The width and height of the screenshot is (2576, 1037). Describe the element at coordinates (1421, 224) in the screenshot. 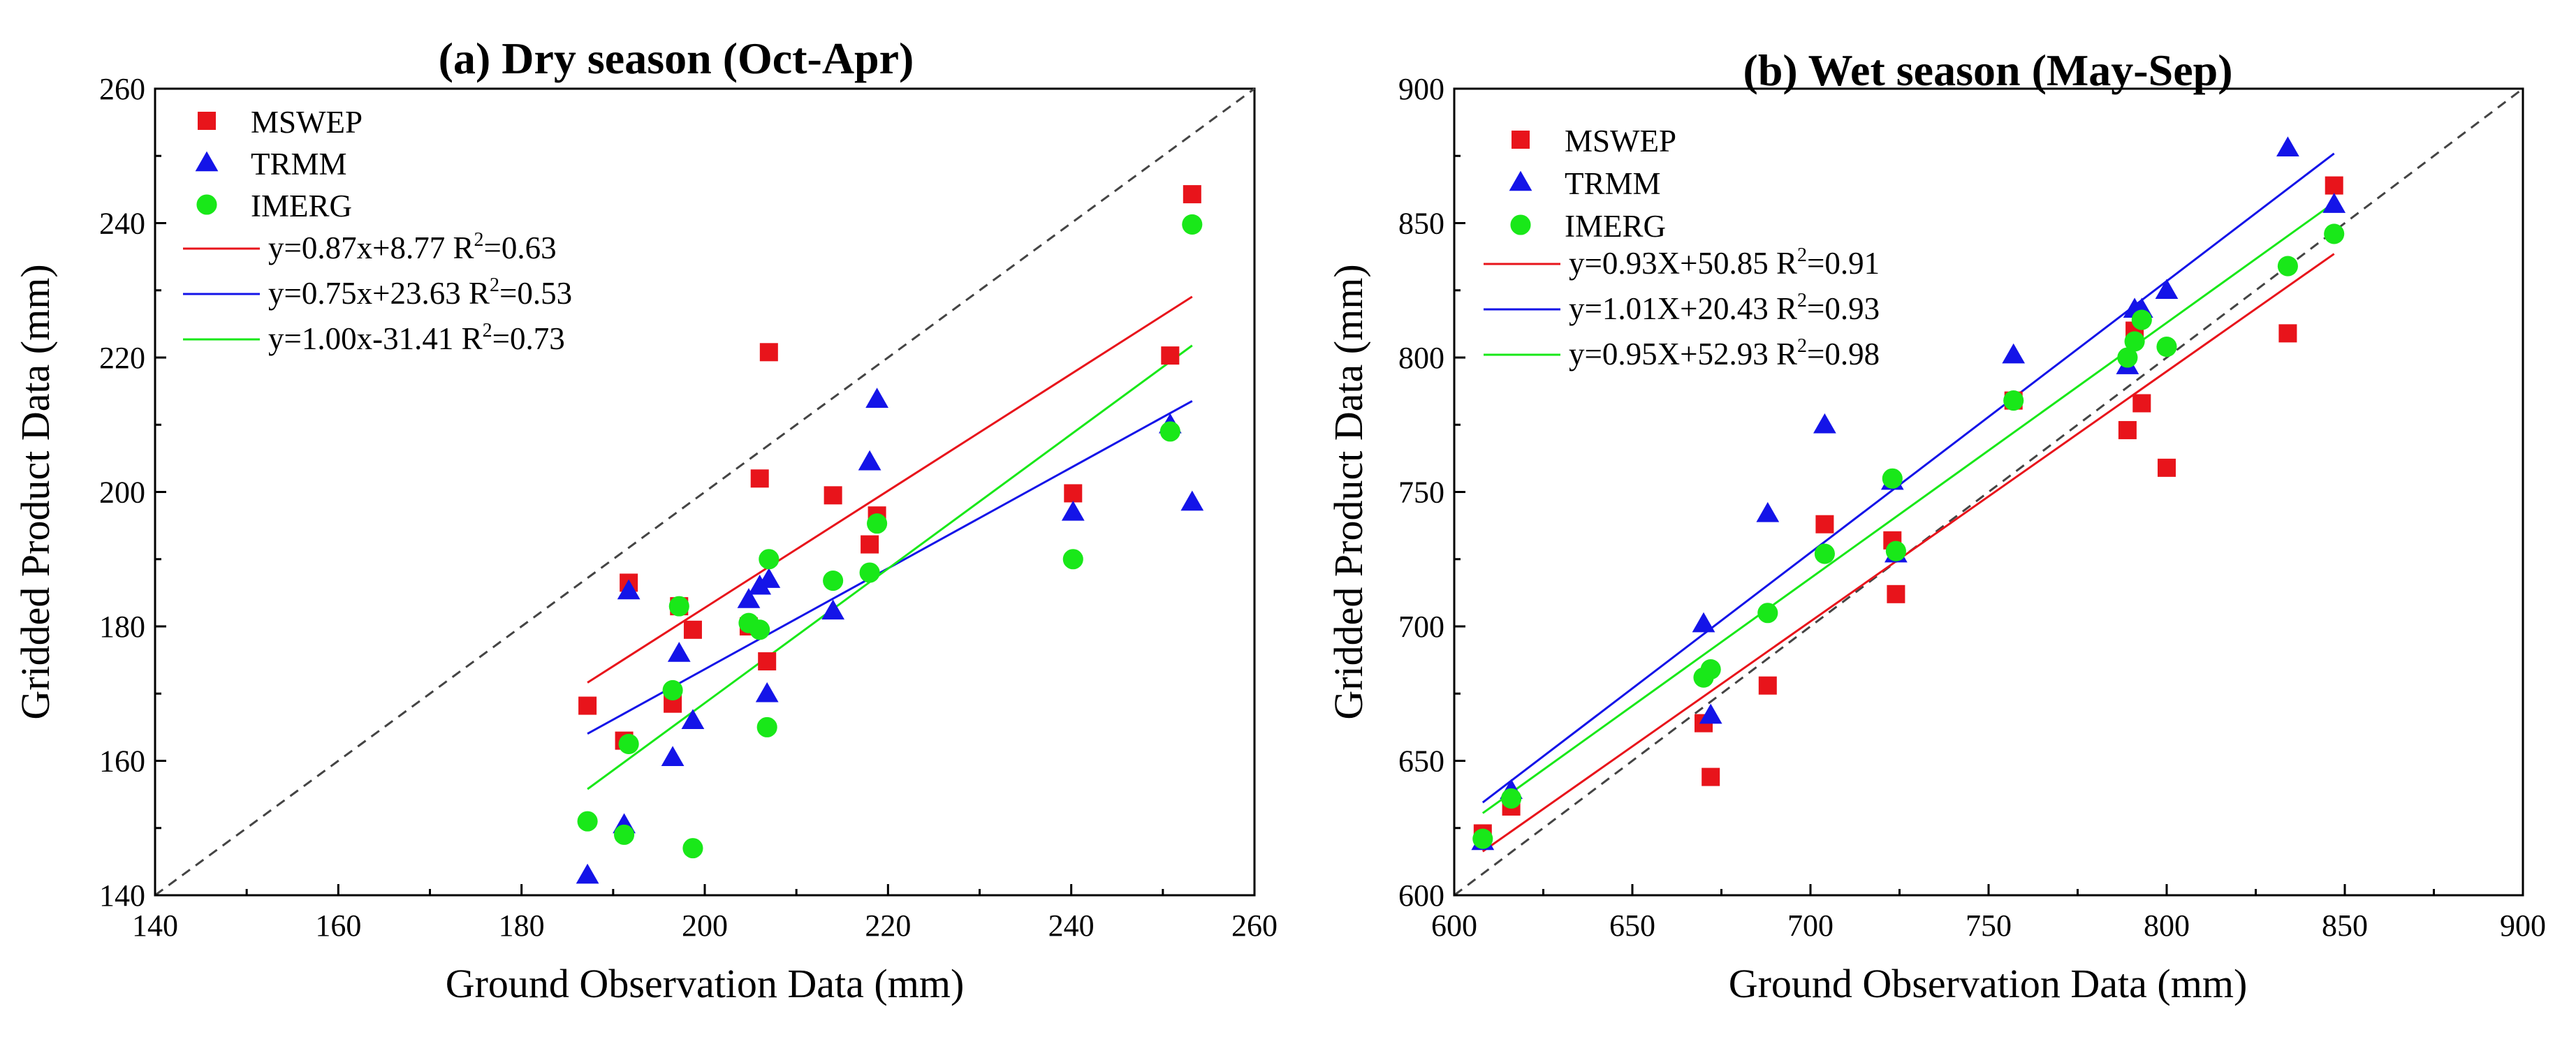

I see `chart-2-y-tick-label: 850` at that location.